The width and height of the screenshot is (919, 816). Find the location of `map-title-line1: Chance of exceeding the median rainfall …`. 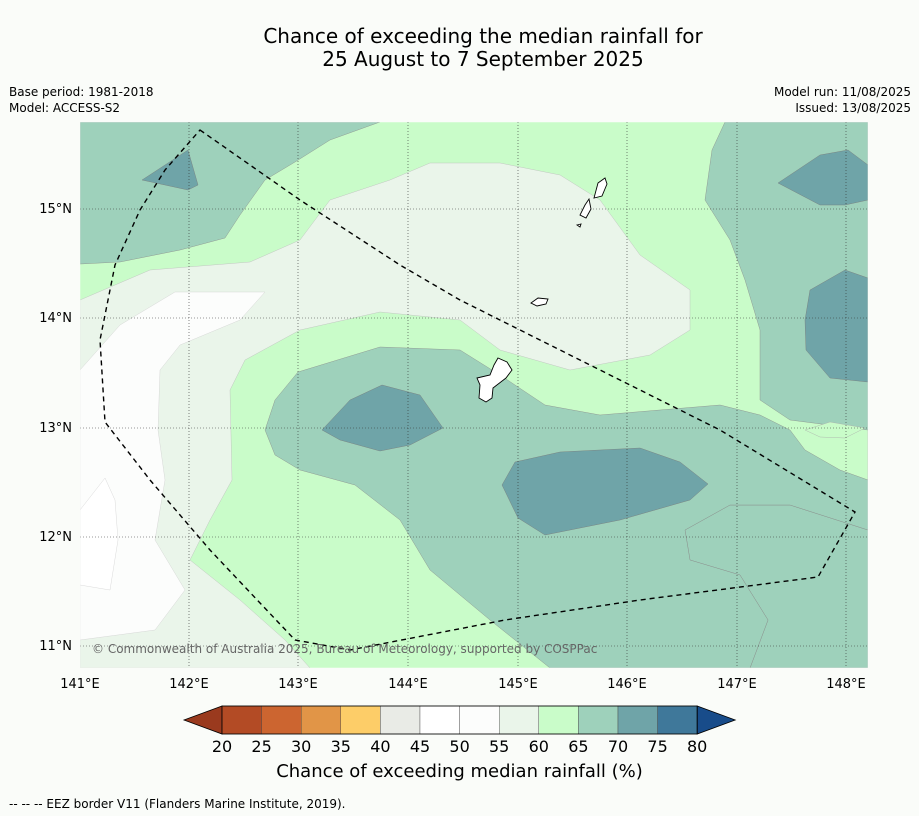

map-title-line1: Chance of exceeding the median rainfall … is located at coordinates (483, 36).